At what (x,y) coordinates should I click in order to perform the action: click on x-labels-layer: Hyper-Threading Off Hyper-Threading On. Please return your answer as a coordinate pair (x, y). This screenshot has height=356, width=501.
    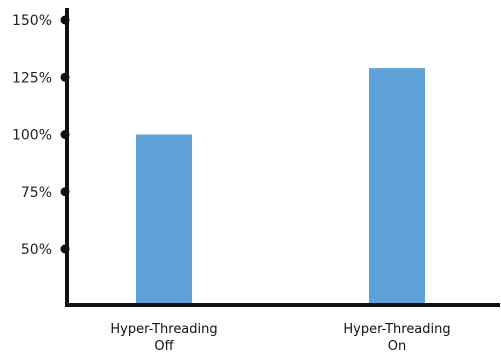
    Looking at the image, I should click on (280, 338).